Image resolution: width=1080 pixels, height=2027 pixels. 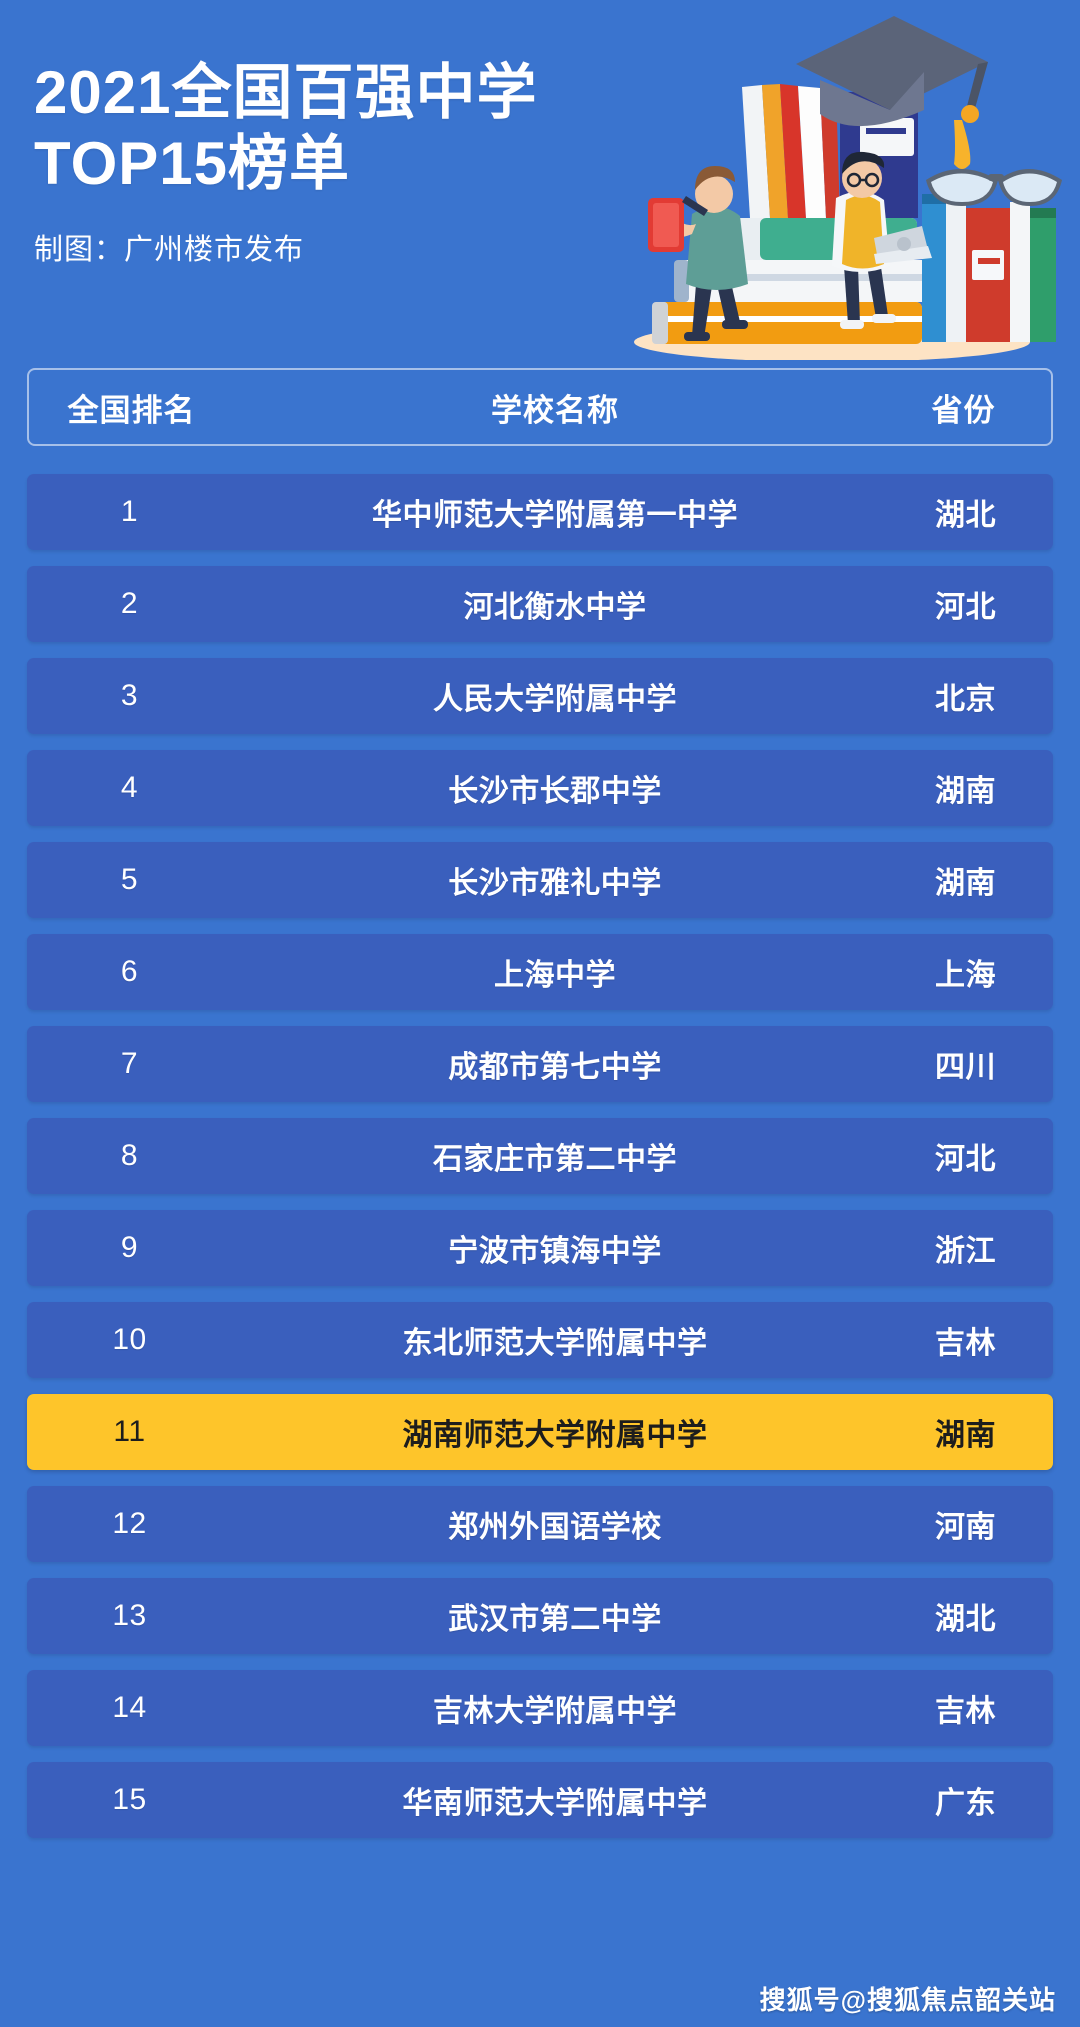 I want to click on cell-rank: 2, so click(x=129, y=603).